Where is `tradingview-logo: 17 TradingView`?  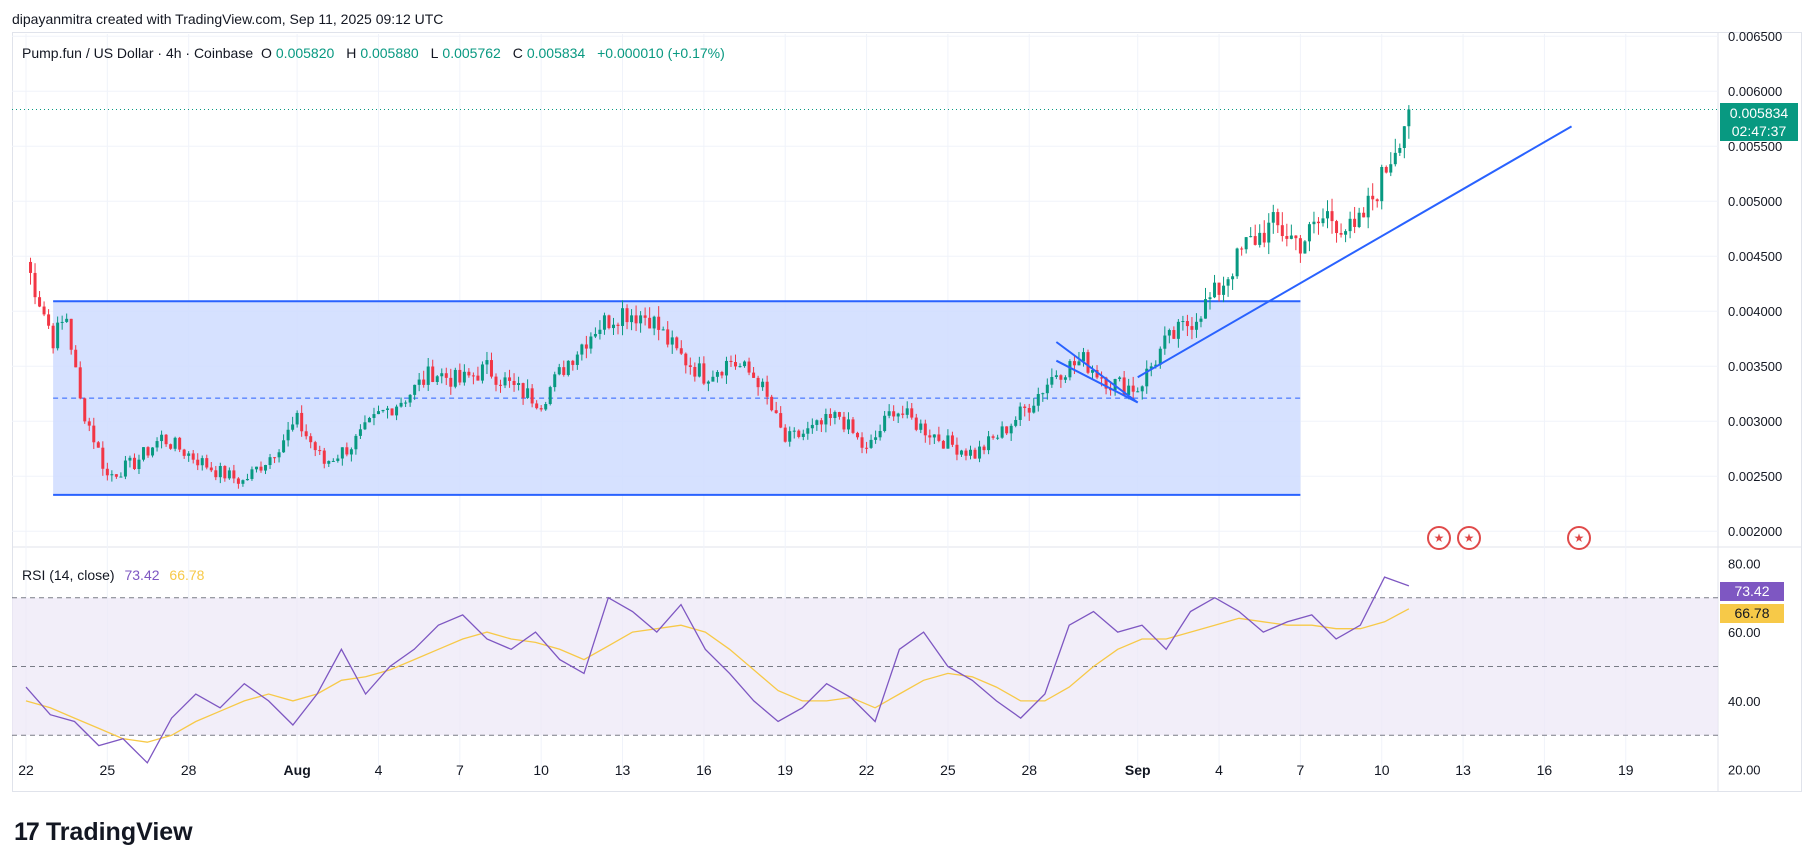
tradingview-logo: 17 TradingView is located at coordinates (103, 832).